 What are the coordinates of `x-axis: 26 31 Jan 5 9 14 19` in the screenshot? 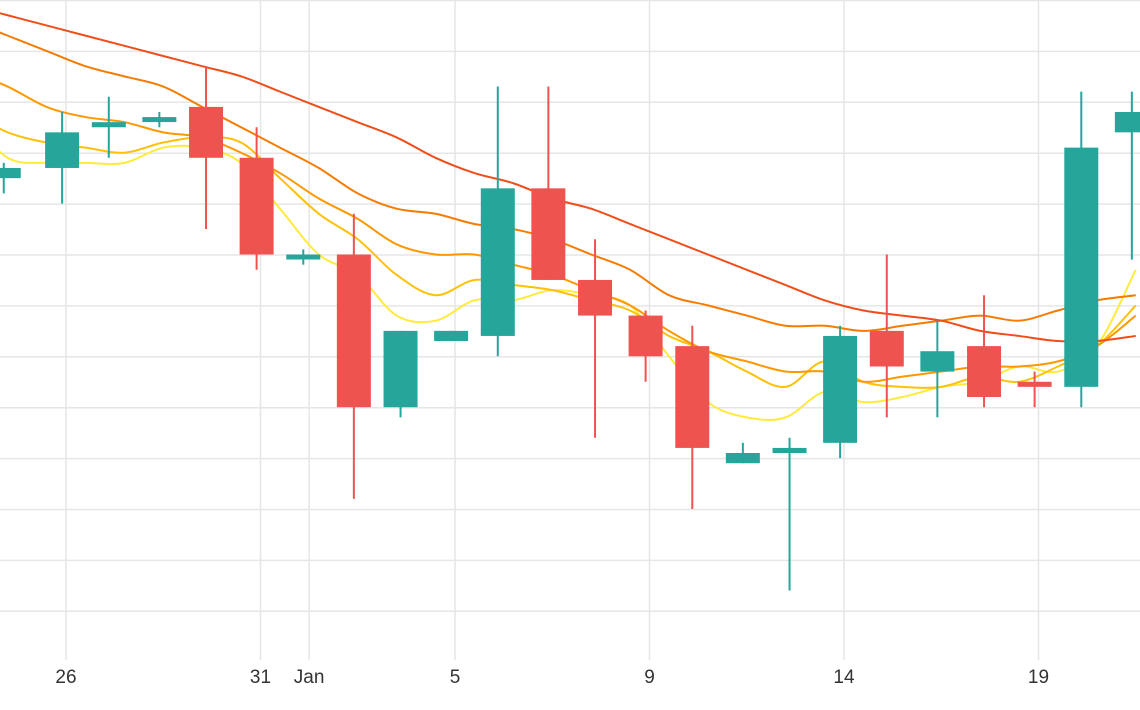 It's located at (552, 677).